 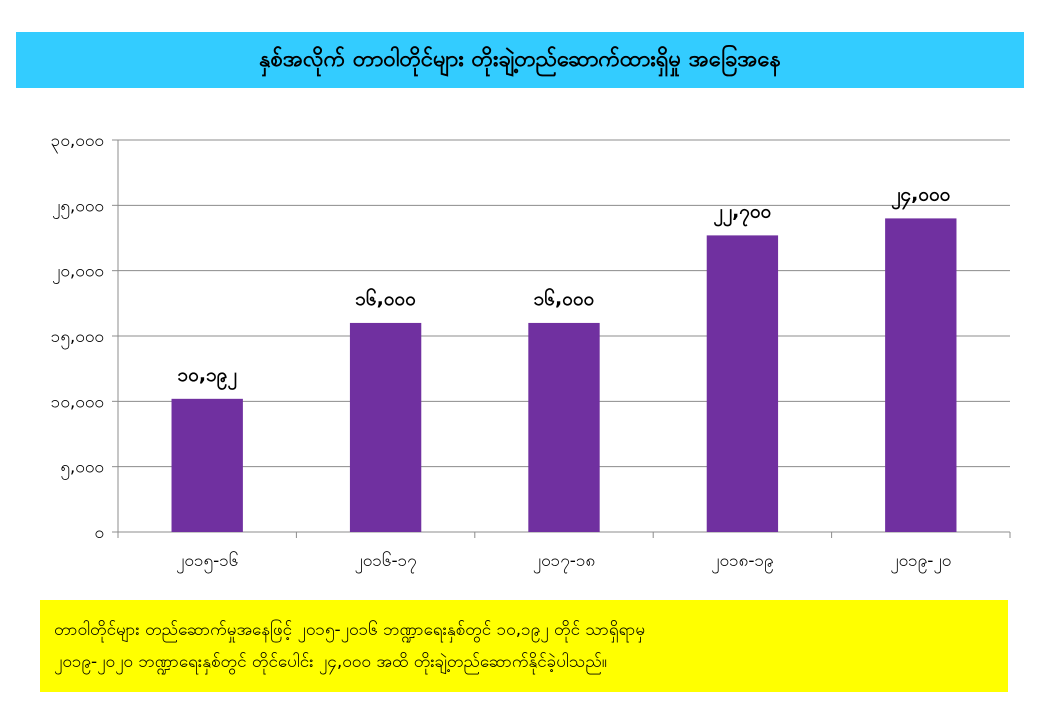 I want to click on y-tick-label: ၁၀,၀၀၀, so click(x=77, y=402).